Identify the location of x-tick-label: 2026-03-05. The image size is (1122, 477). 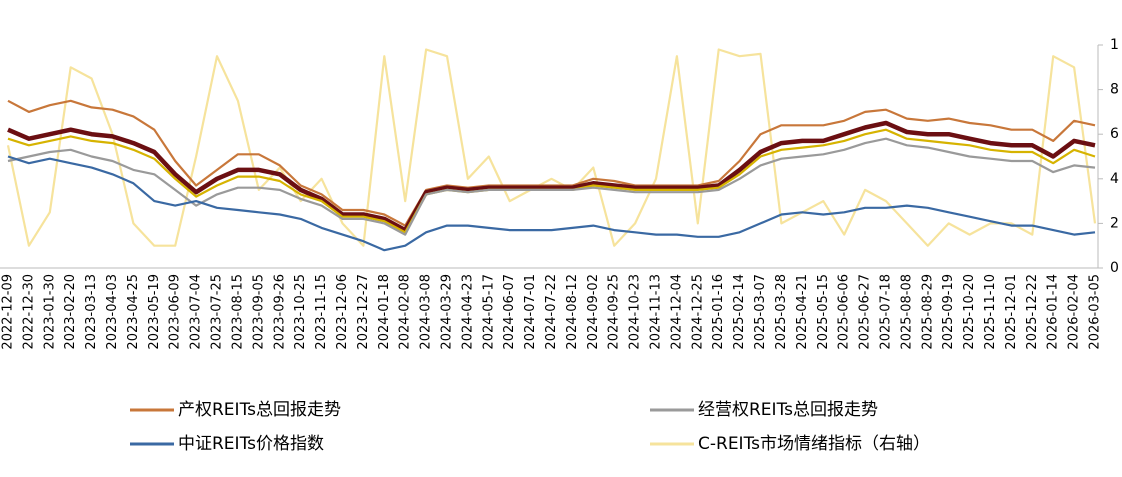
(1095, 312).